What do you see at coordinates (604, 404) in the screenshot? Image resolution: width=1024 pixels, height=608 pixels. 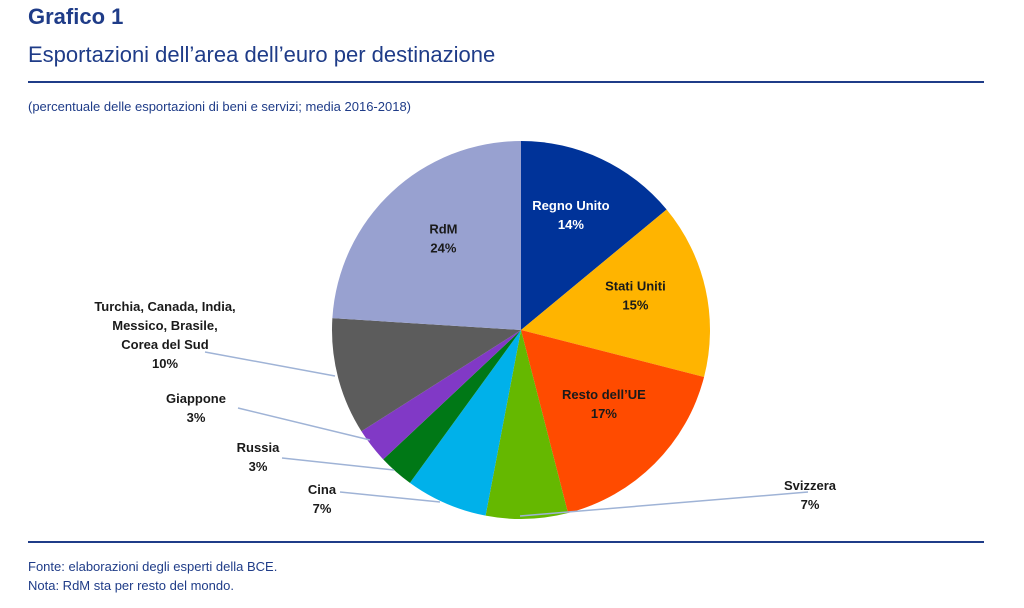 I see `slice-label-resto-dell-ue: Resto dell’UE 17%` at bounding box center [604, 404].